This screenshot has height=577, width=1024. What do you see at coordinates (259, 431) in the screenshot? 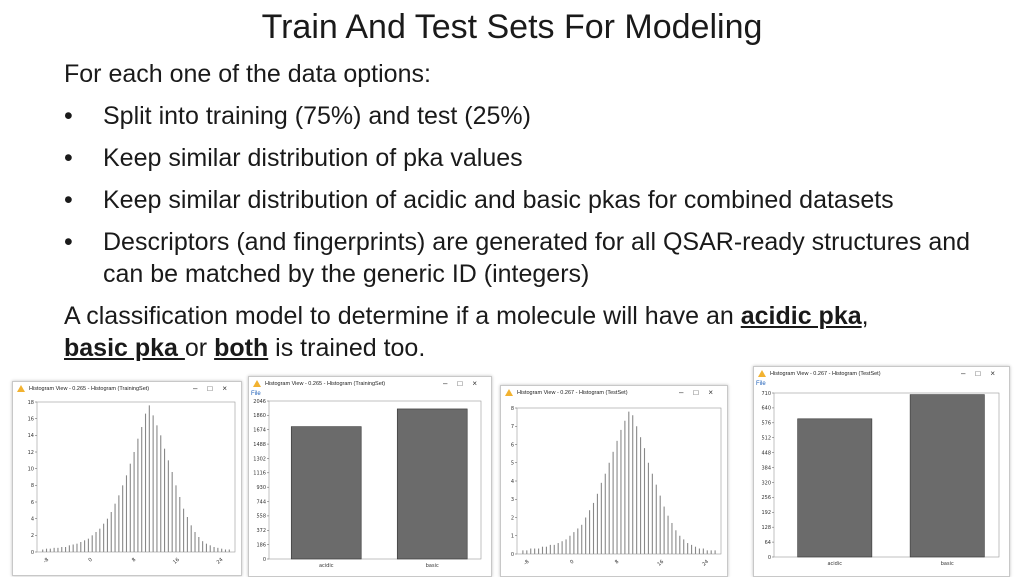
I see `y-tick-label: 1674` at bounding box center [259, 431].